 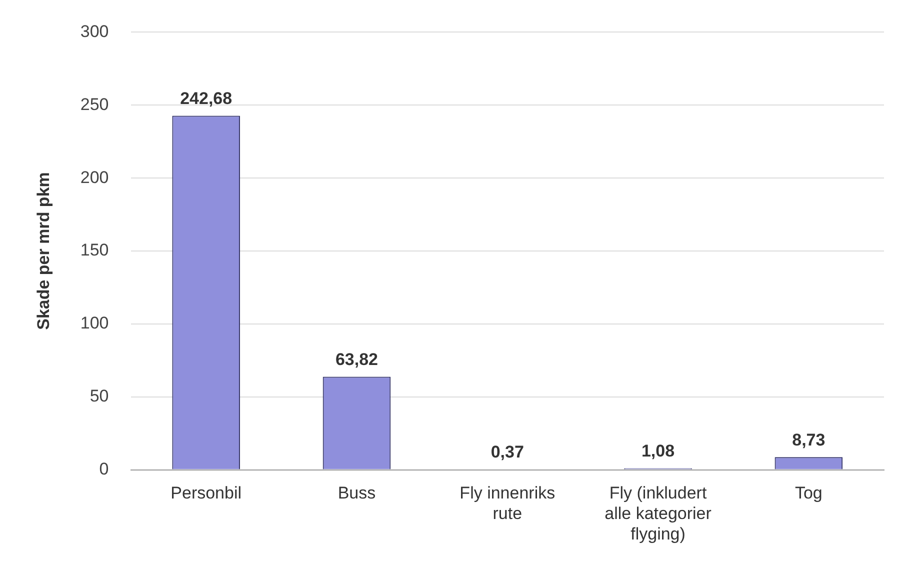 I want to click on y-tick-label: 0, so click(x=104, y=468).